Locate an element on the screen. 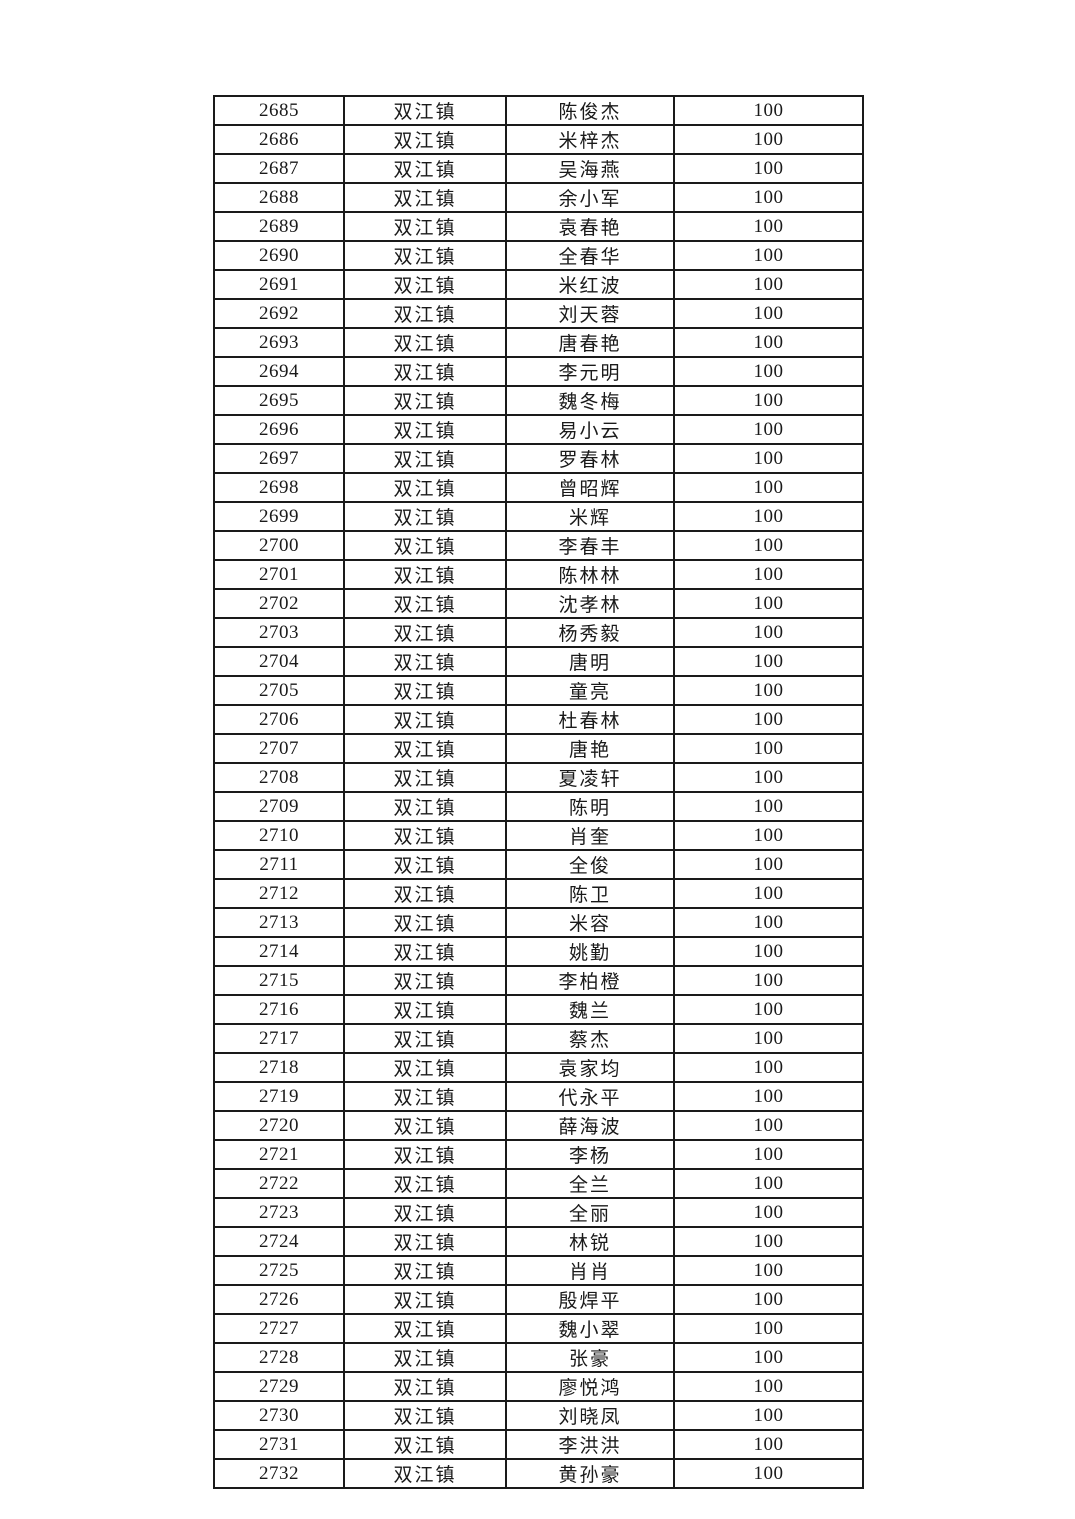  cell-serial-number: 2689 is located at coordinates (279, 226).